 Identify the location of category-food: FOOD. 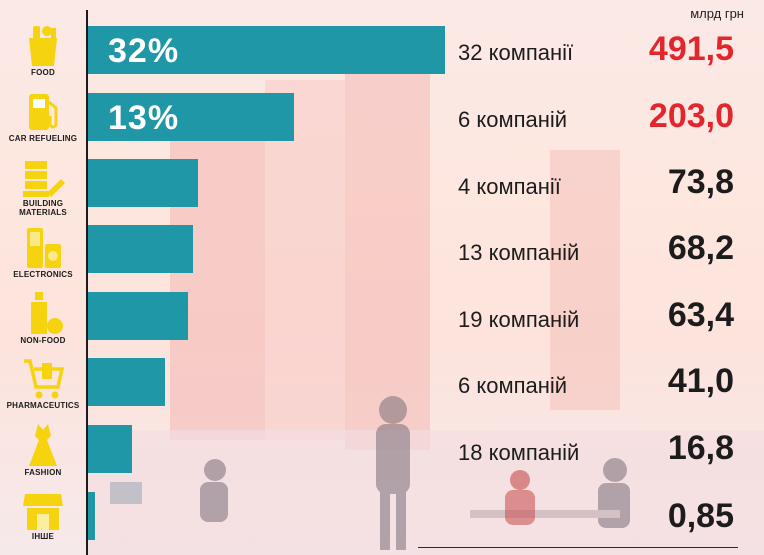
(43, 49).